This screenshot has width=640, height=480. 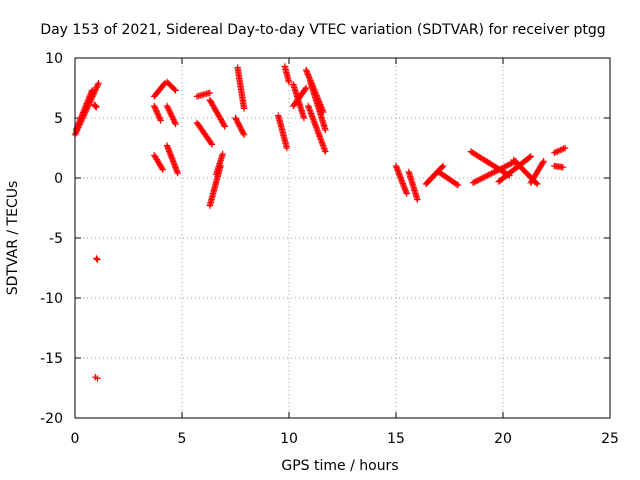 I want to click on y-tick-label: -20, so click(x=51, y=419).